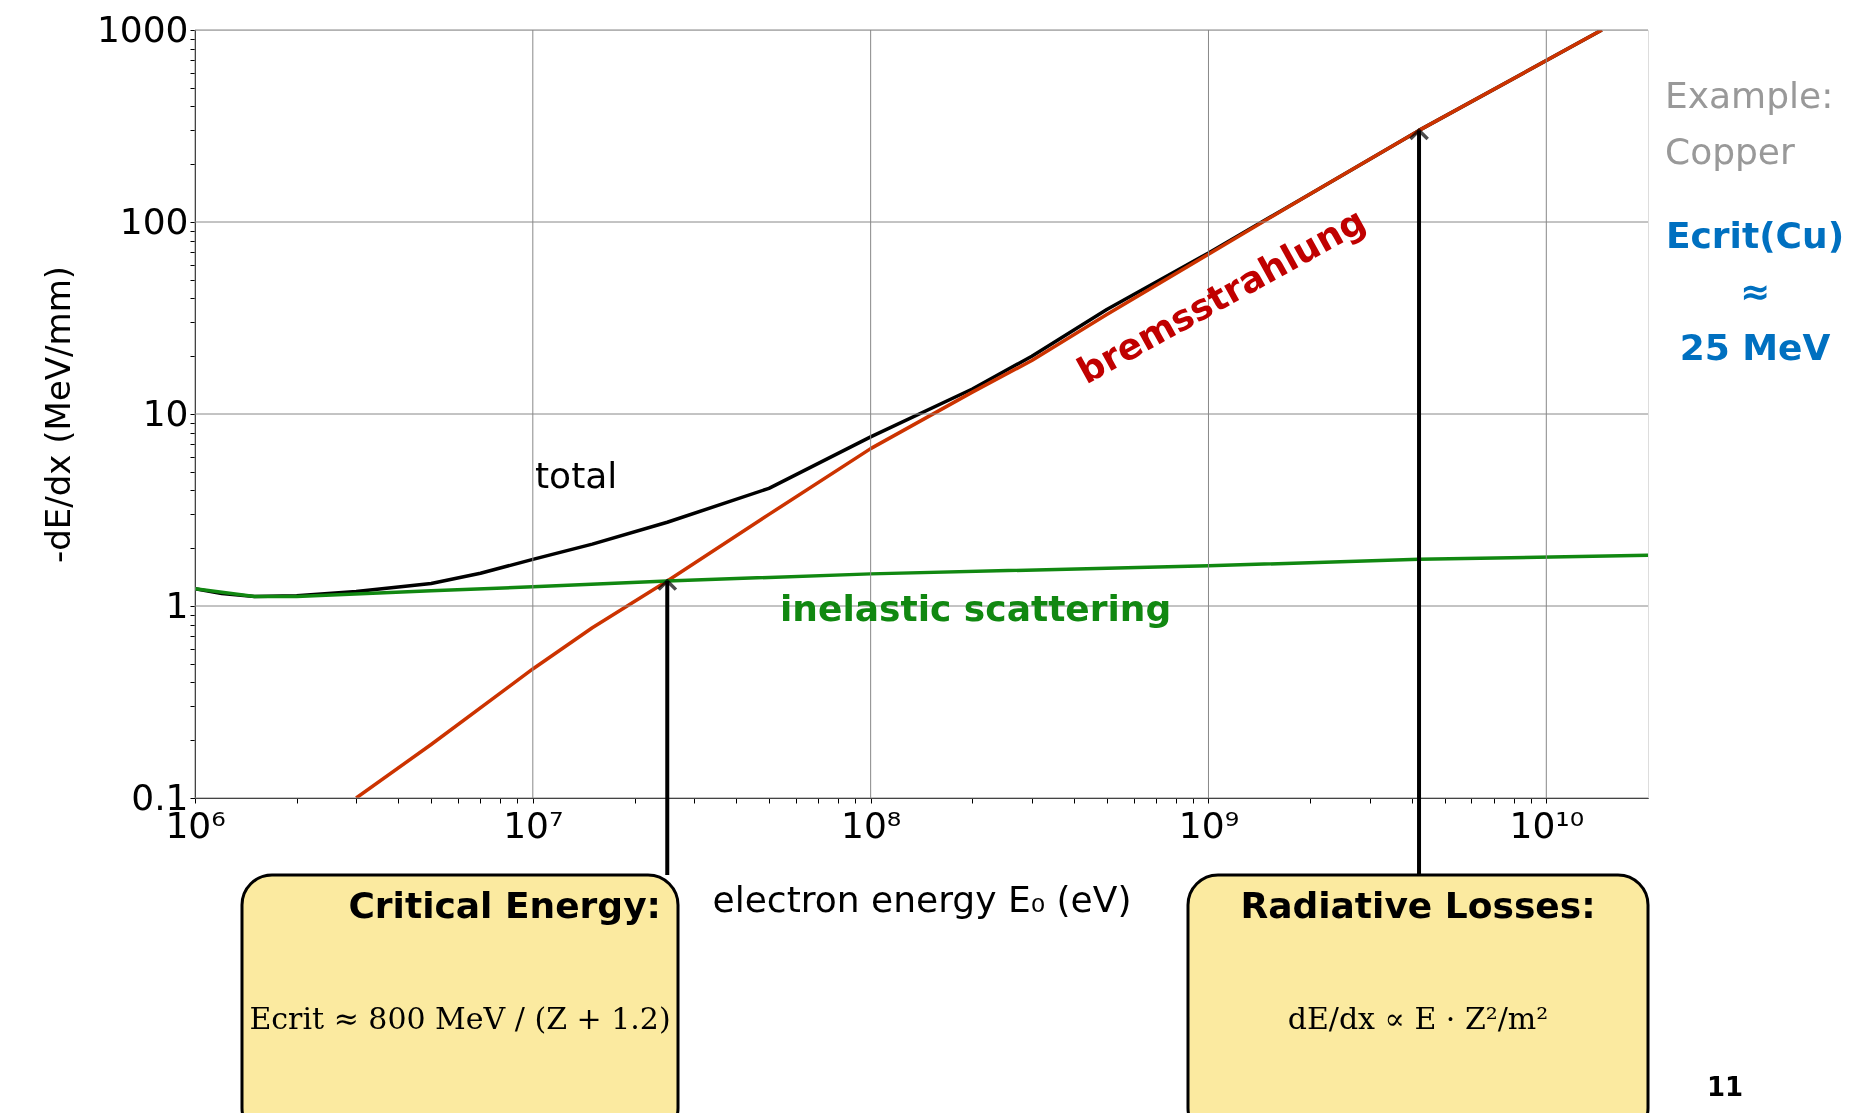 The height and width of the screenshot is (1113, 1851). I want to click on annotation: Critical Energy:, so click(504, 905).